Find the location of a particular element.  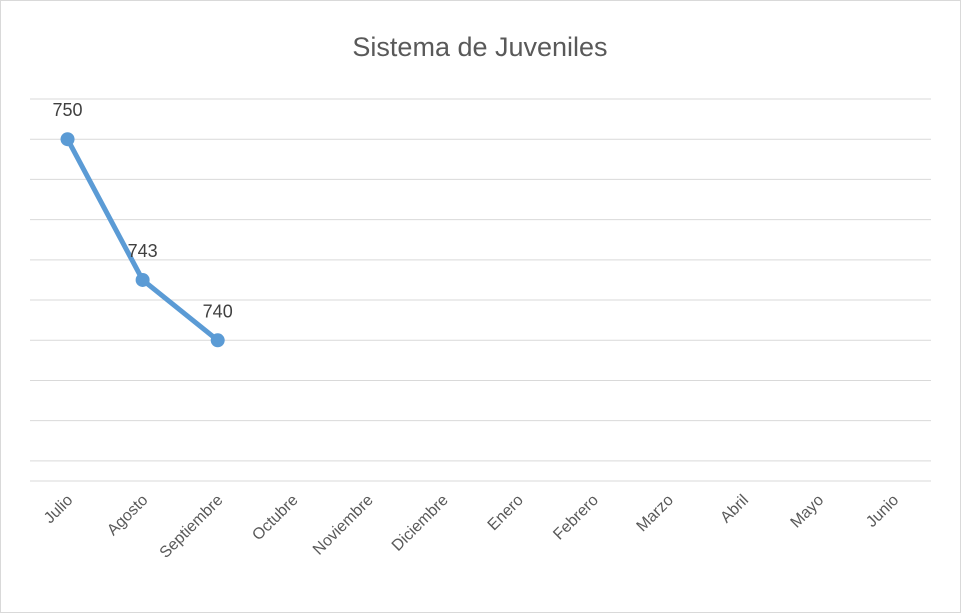

x-tick-label: Septiembre is located at coordinates (192, 527).